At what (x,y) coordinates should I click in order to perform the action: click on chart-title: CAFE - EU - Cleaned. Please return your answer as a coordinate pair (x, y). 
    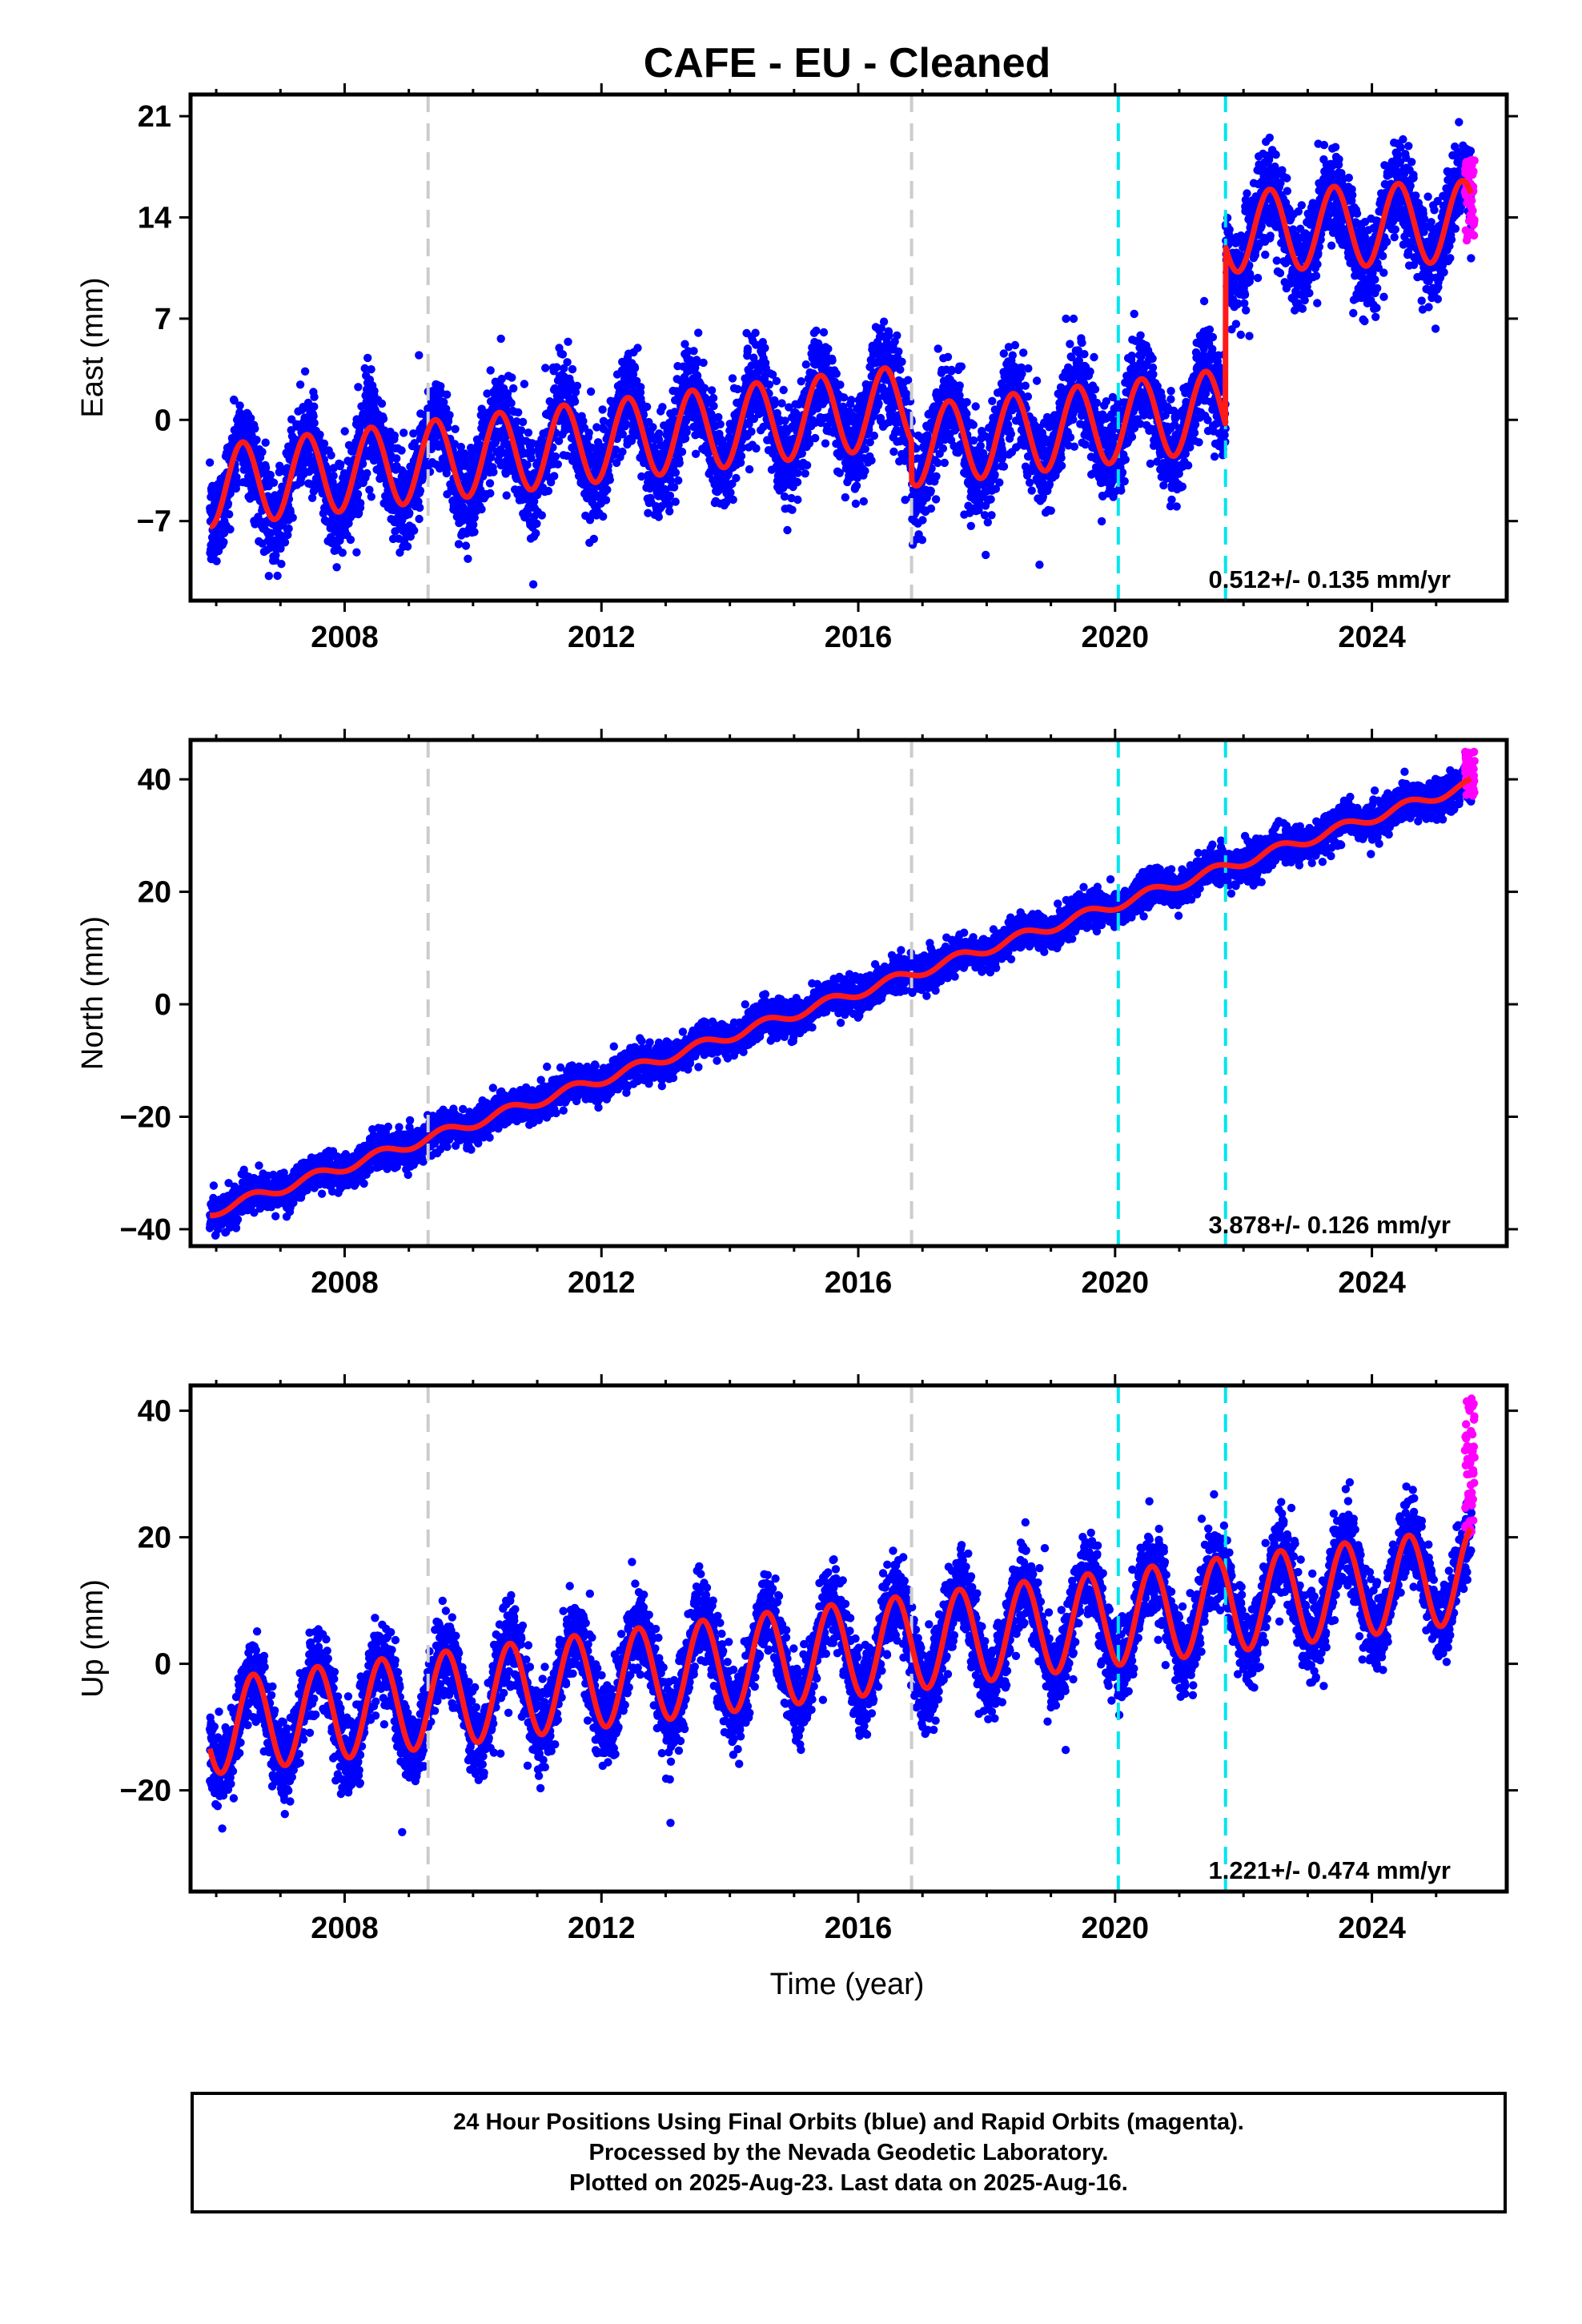
    Looking at the image, I should click on (847, 63).